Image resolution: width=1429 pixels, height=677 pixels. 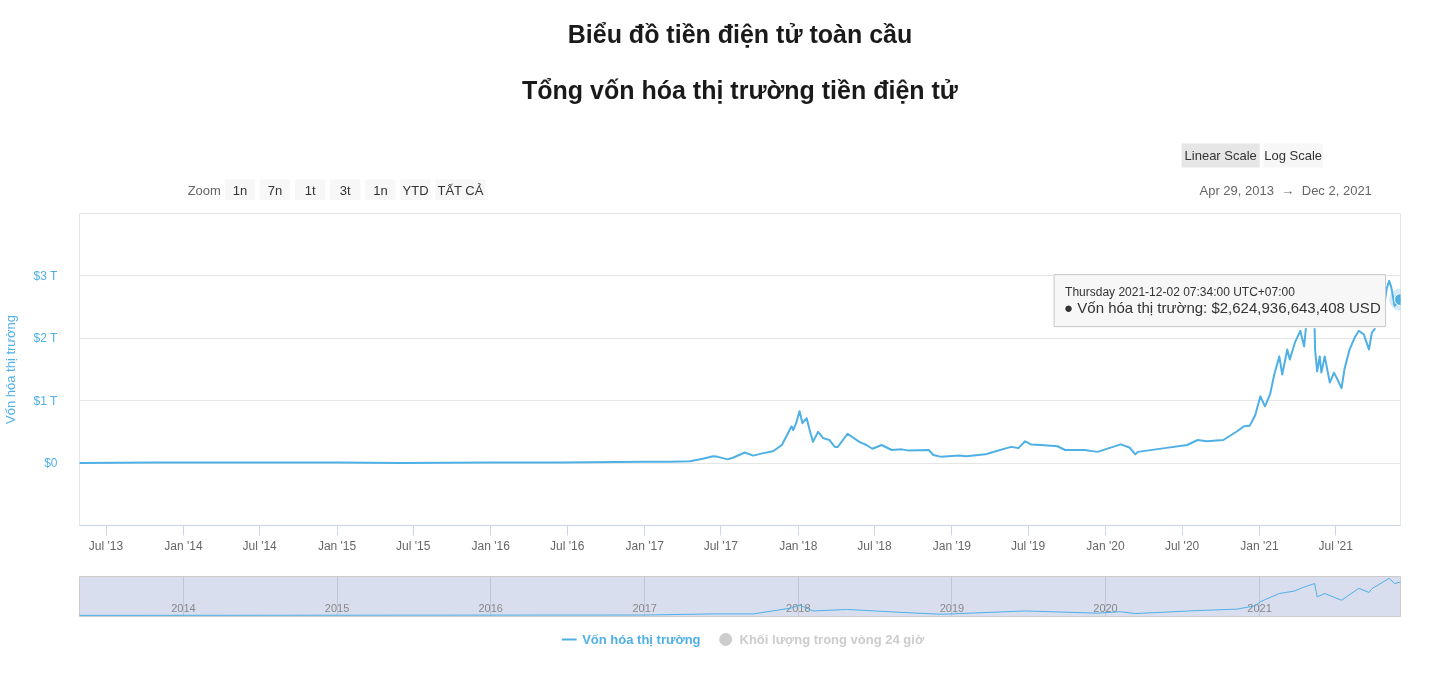 What do you see at coordinates (645, 545) in the screenshot?
I see `x-tick-label: Jan '17` at bounding box center [645, 545].